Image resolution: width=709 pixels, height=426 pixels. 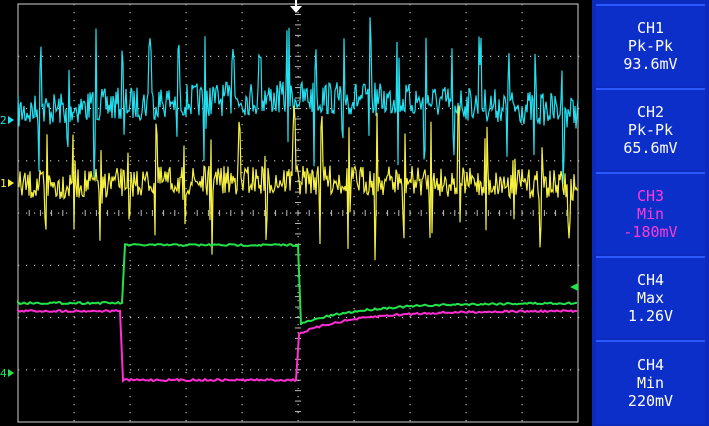 What do you see at coordinates (574, 287) in the screenshot?
I see `trigger-level-arrow-icon` at bounding box center [574, 287].